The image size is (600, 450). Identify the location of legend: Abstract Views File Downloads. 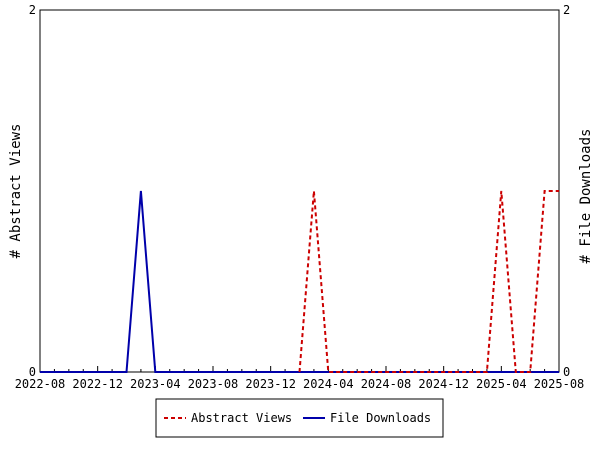
(299, 418).